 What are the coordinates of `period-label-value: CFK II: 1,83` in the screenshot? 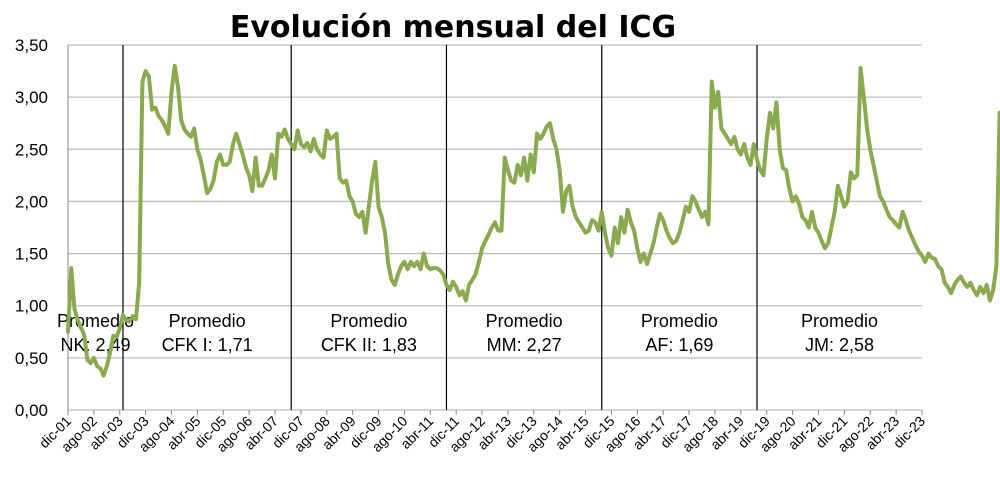 It's located at (369, 345).